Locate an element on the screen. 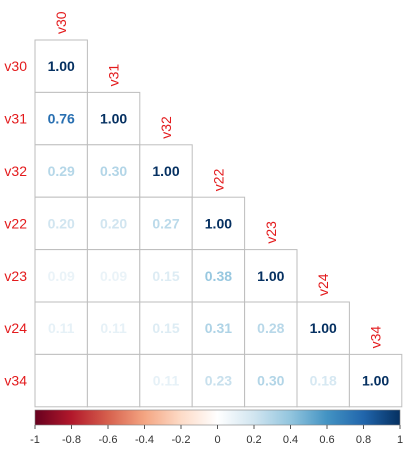 The height and width of the screenshot is (473, 404). value-v34-v24: 0.18 is located at coordinates (323, 381).